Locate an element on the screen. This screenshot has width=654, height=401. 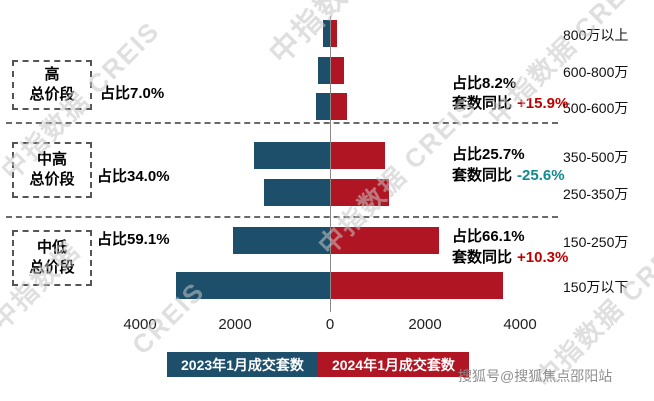
source-tag: 搜狐号@搜狐焦点邵阳站 is located at coordinates (535, 376).